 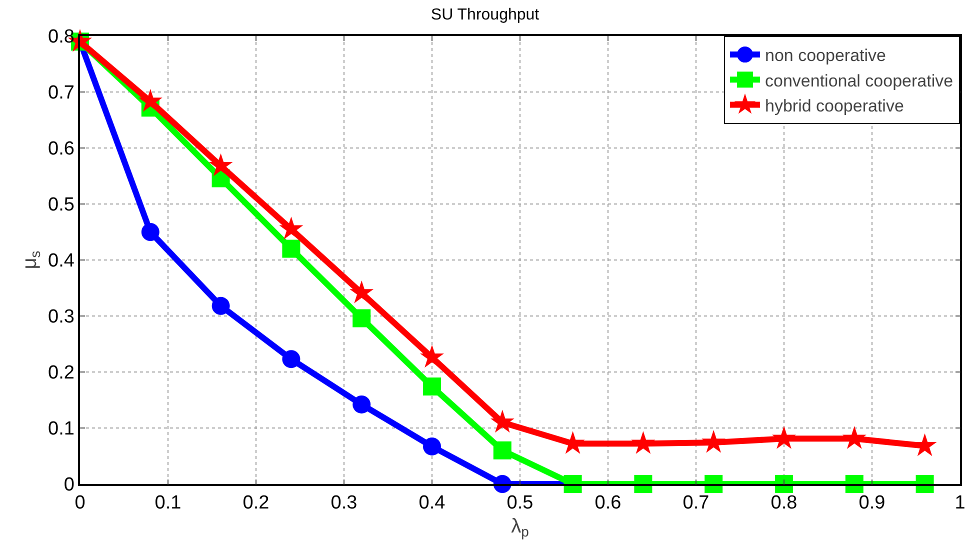 I want to click on x-tick-label: 1, so click(x=960, y=503).